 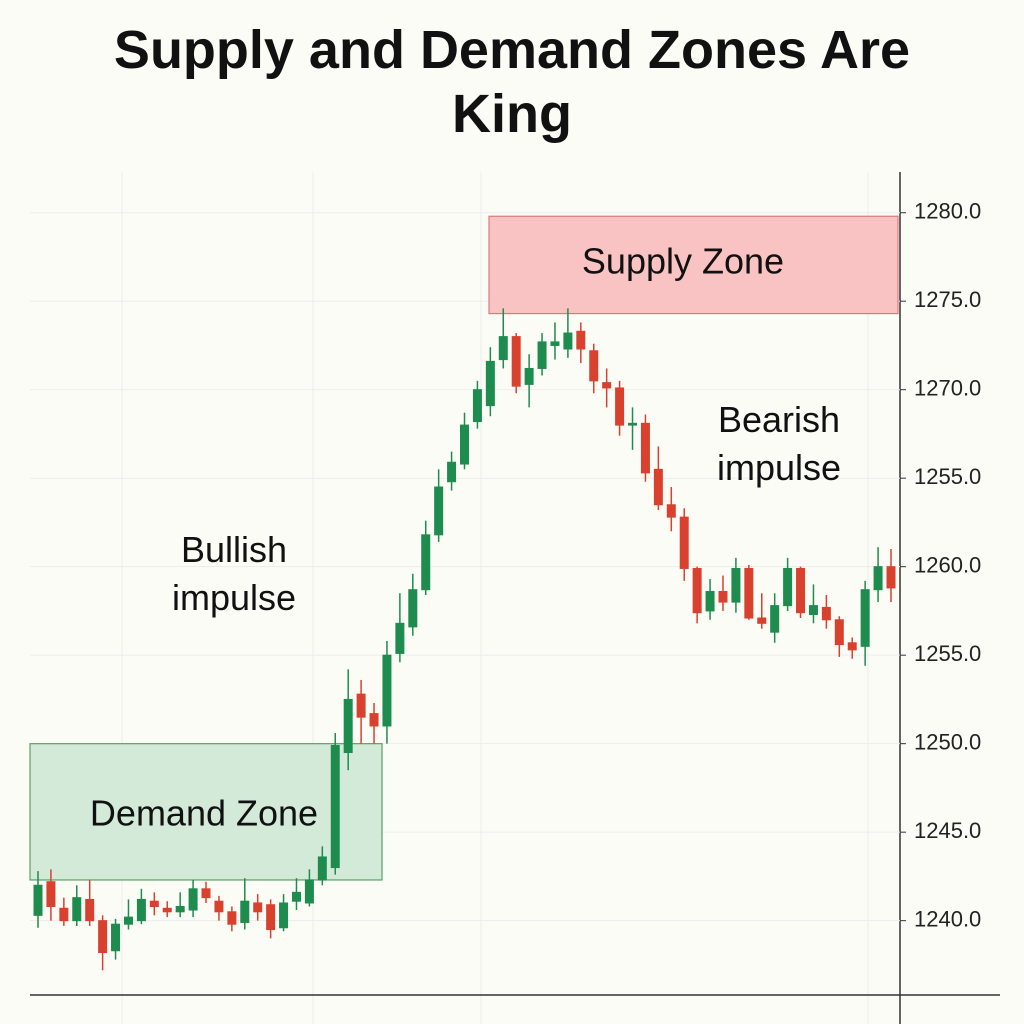 What do you see at coordinates (947, 741) in the screenshot?
I see `y-tick-label: 1250.0` at bounding box center [947, 741].